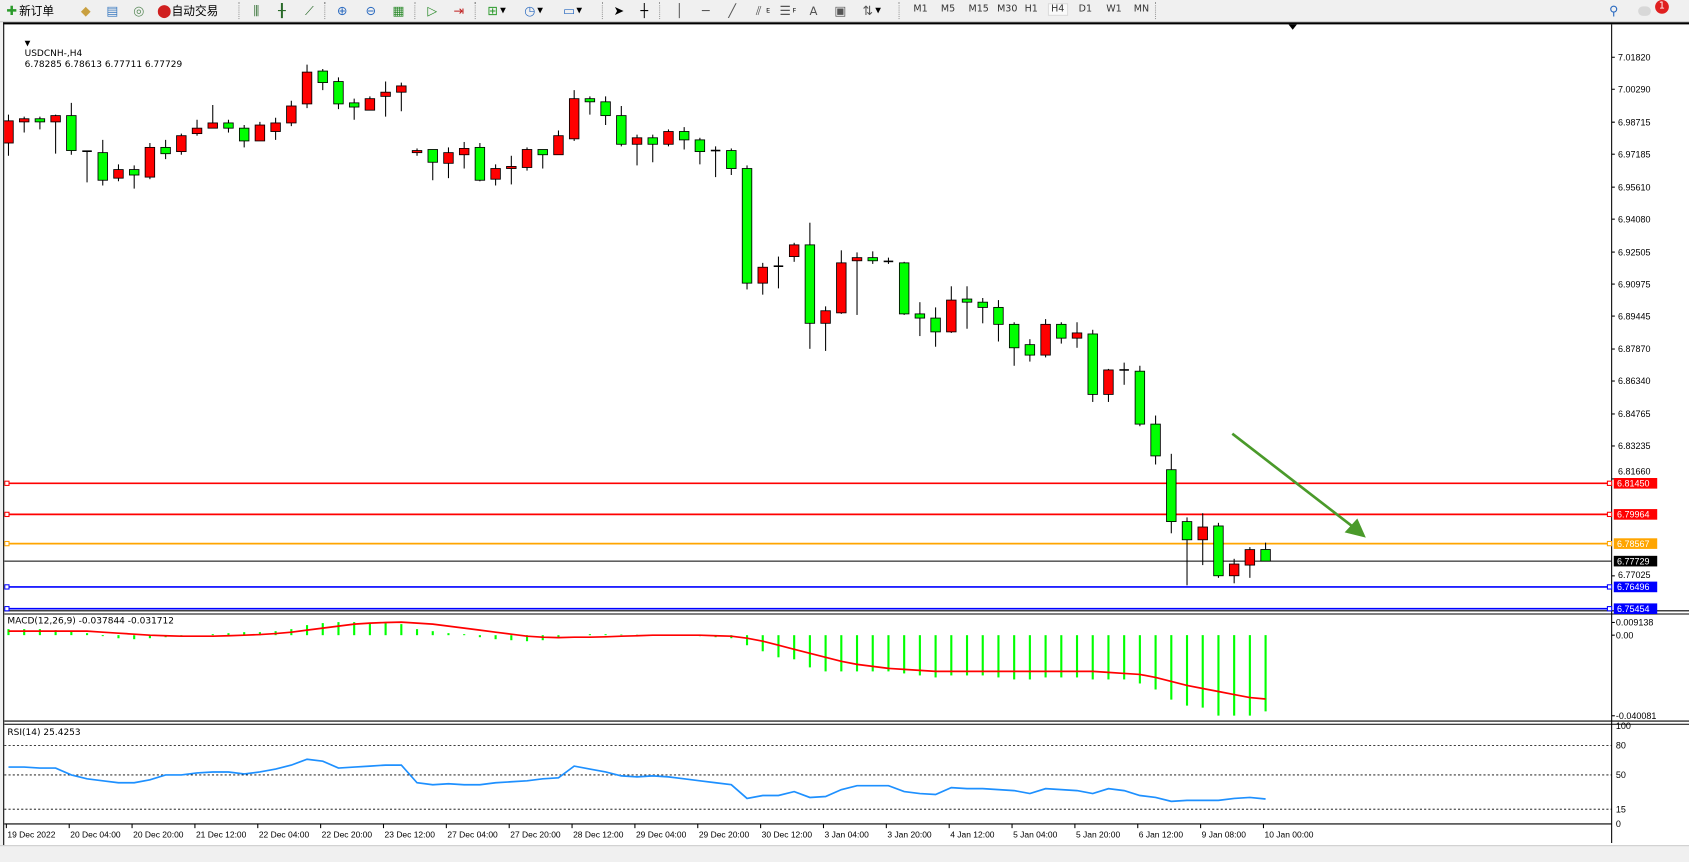 The image size is (1689, 862). What do you see at coordinates (1621, 775) in the screenshot?
I see `rsi-tick-label: 50` at bounding box center [1621, 775].